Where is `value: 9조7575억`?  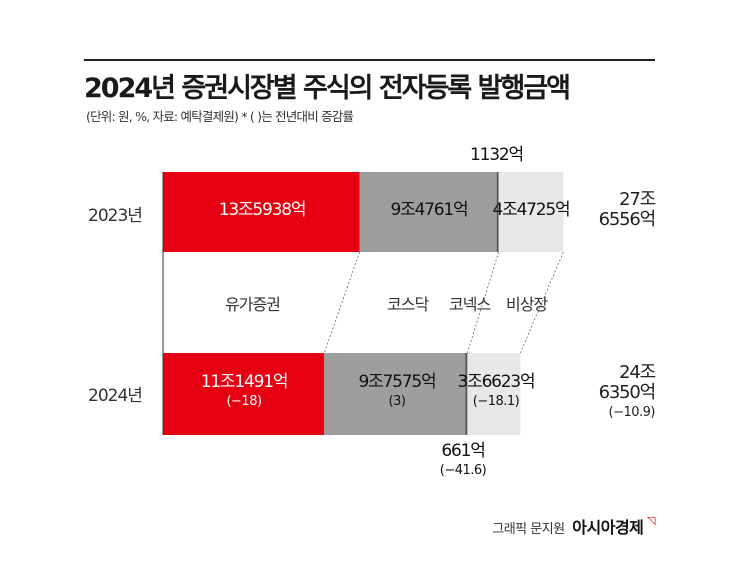 value: 9조7575억 is located at coordinates (397, 382).